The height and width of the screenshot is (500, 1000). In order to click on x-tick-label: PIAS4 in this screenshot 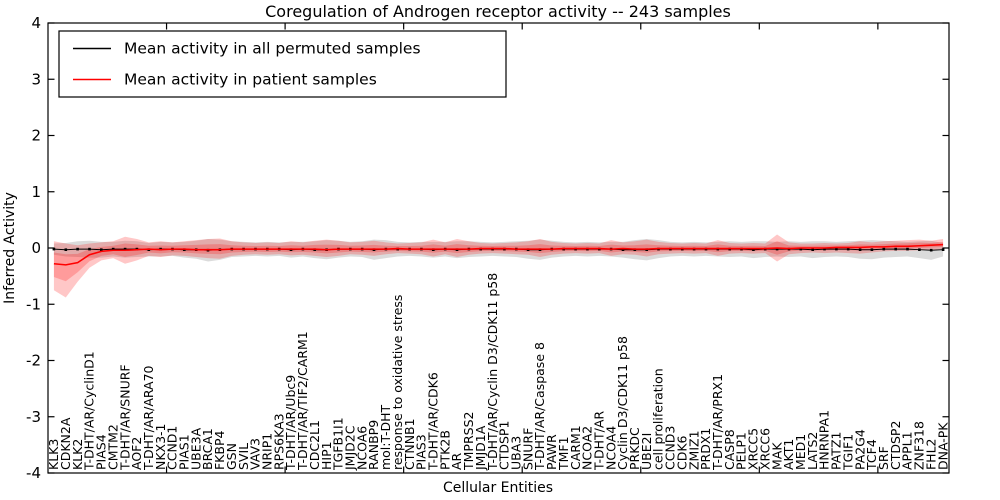, I will do `click(101, 452)`.